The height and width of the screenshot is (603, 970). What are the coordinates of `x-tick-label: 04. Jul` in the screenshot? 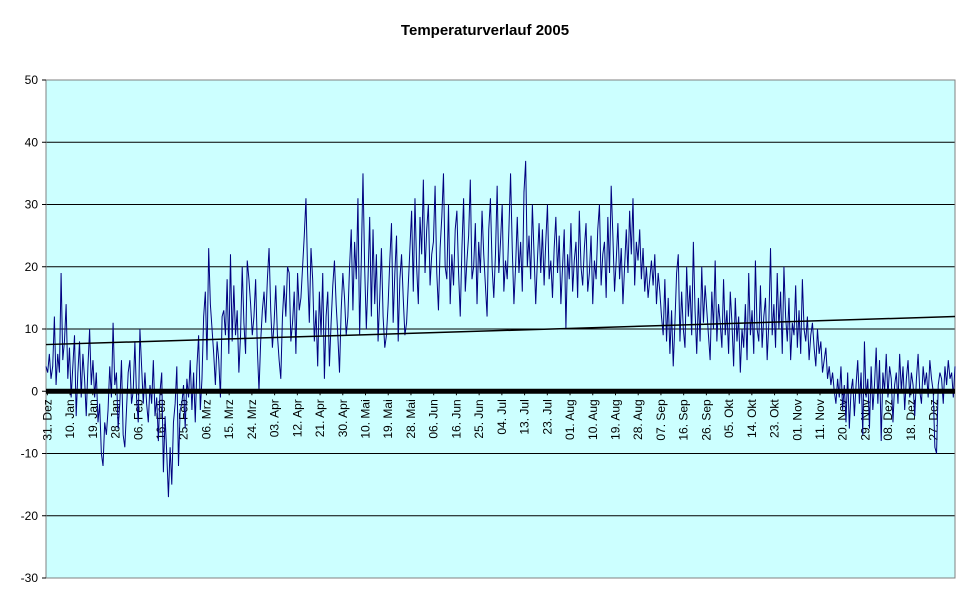 It's located at (502, 416).